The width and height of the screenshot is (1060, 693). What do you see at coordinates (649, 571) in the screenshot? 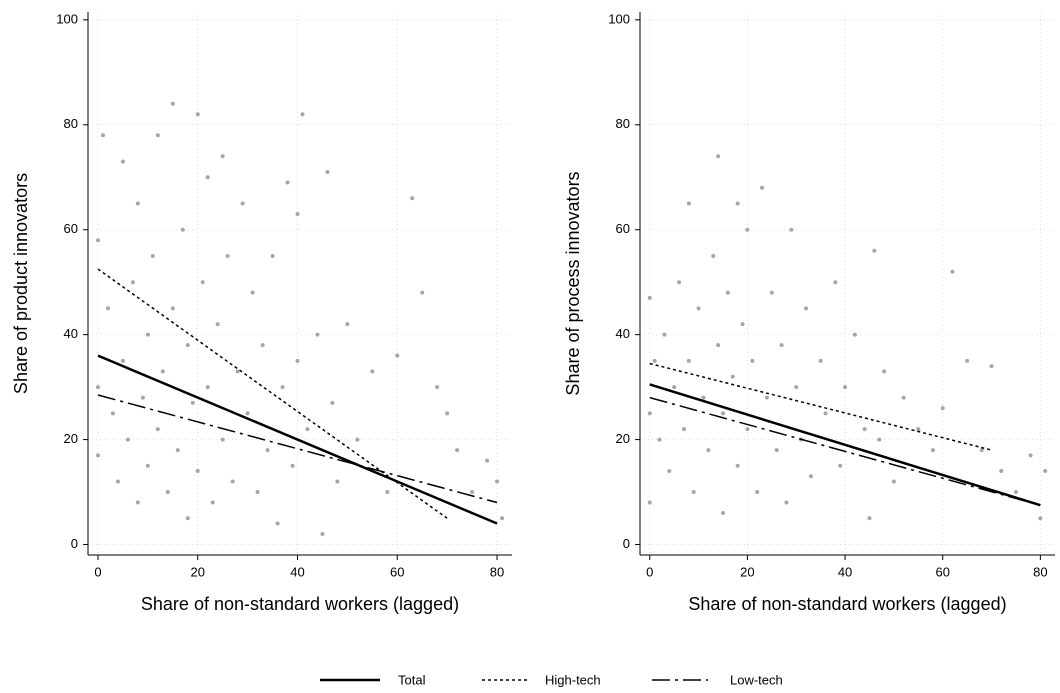
I see `x-tick-label: 0` at bounding box center [649, 571].